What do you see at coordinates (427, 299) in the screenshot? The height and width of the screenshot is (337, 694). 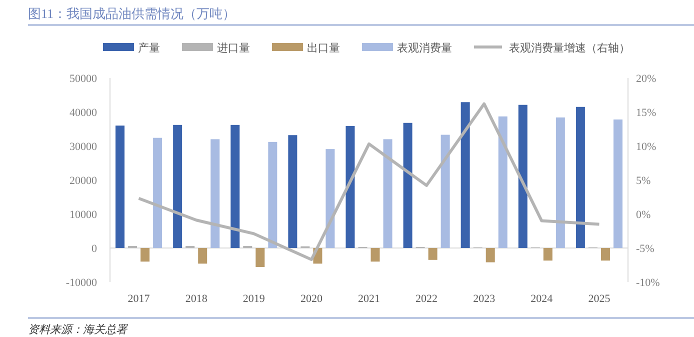 I see `x-tick-label: 2022` at bounding box center [427, 299].